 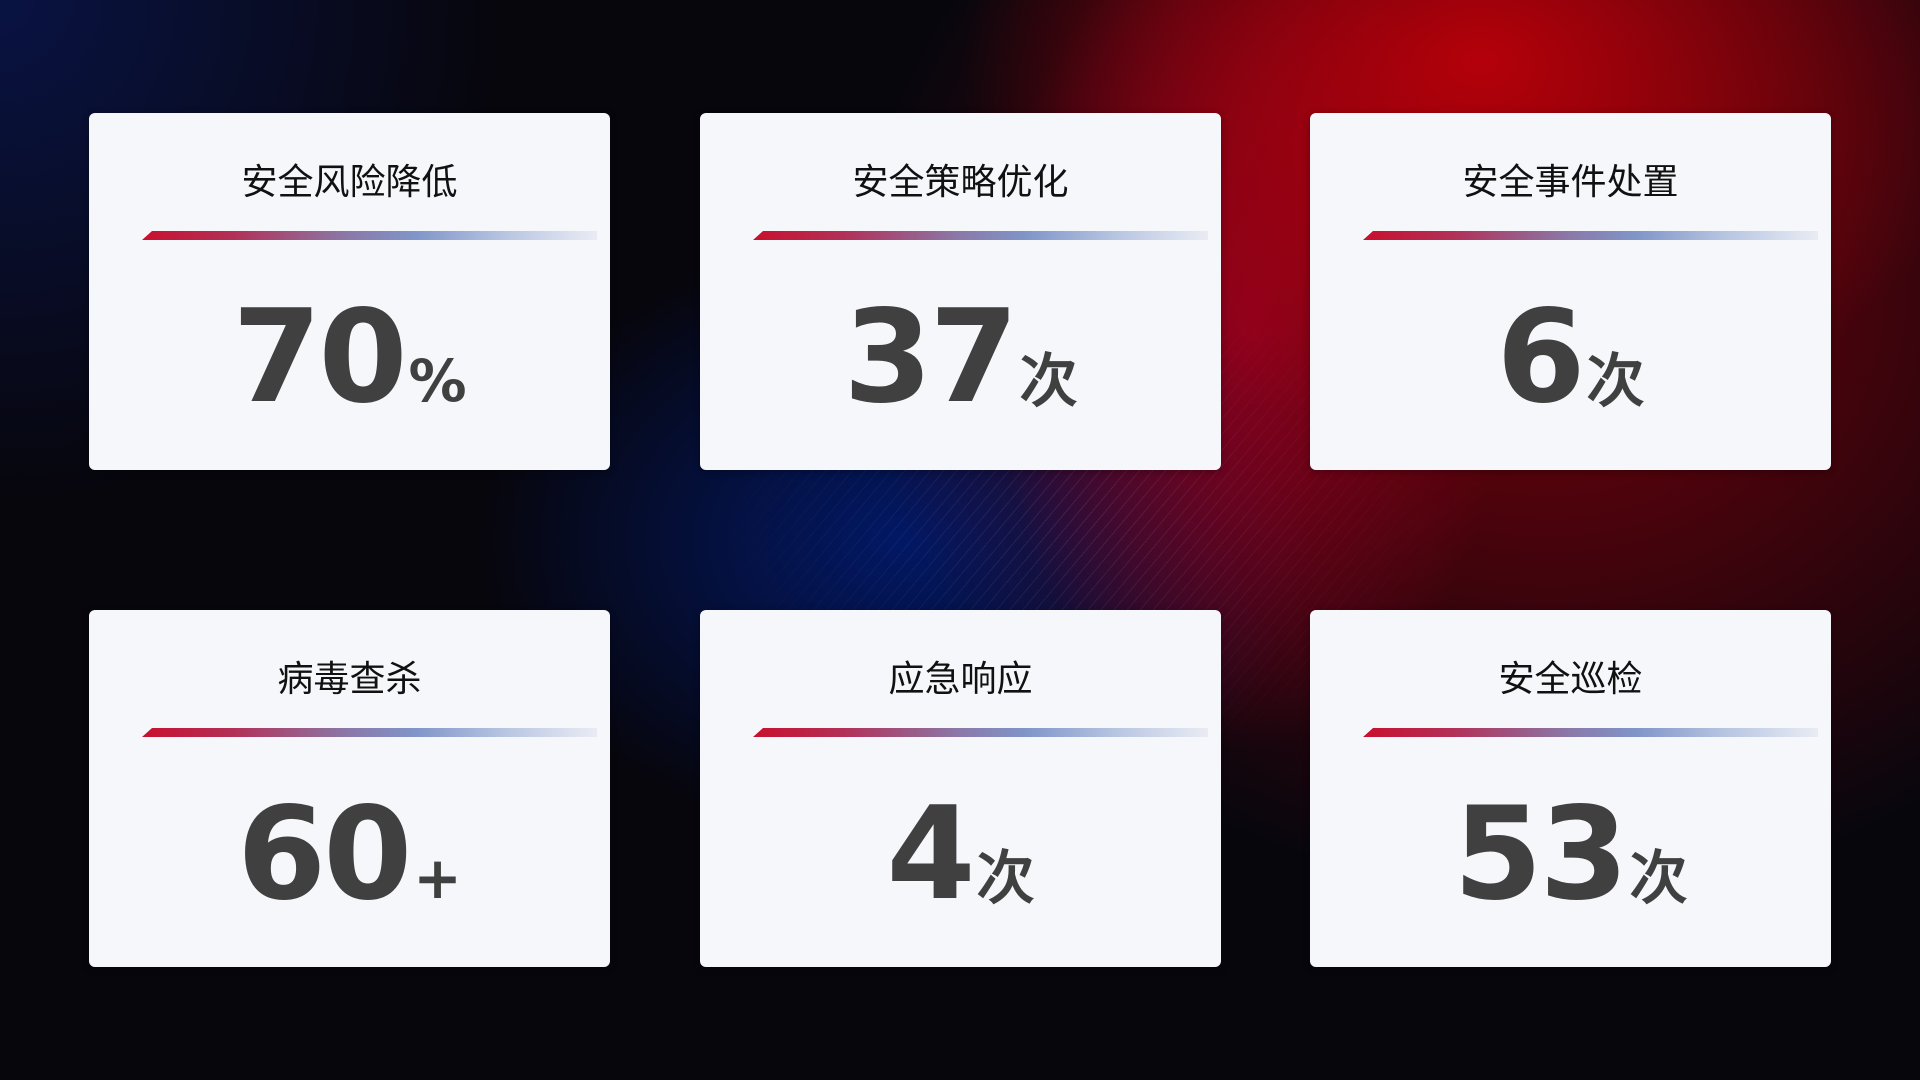 What do you see at coordinates (1540, 357) in the screenshot?
I see `stat-number: 6` at bounding box center [1540, 357].